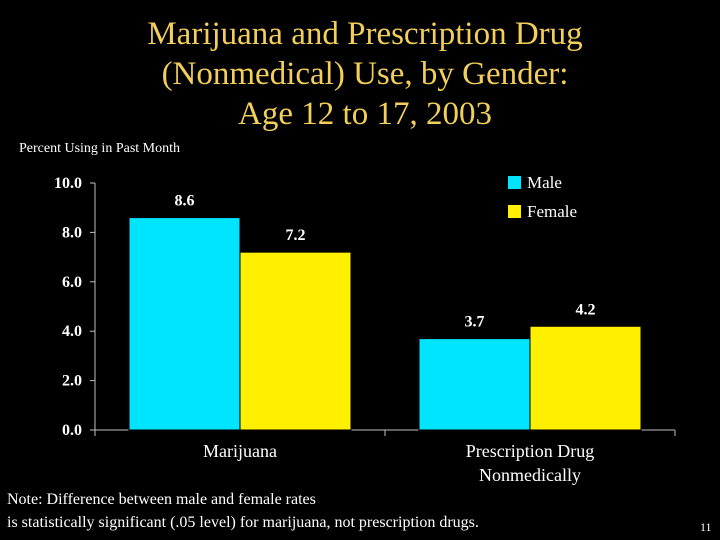 The height and width of the screenshot is (540, 720). Describe the element at coordinates (552, 211) in the screenshot. I see `legend-label: Female` at that location.